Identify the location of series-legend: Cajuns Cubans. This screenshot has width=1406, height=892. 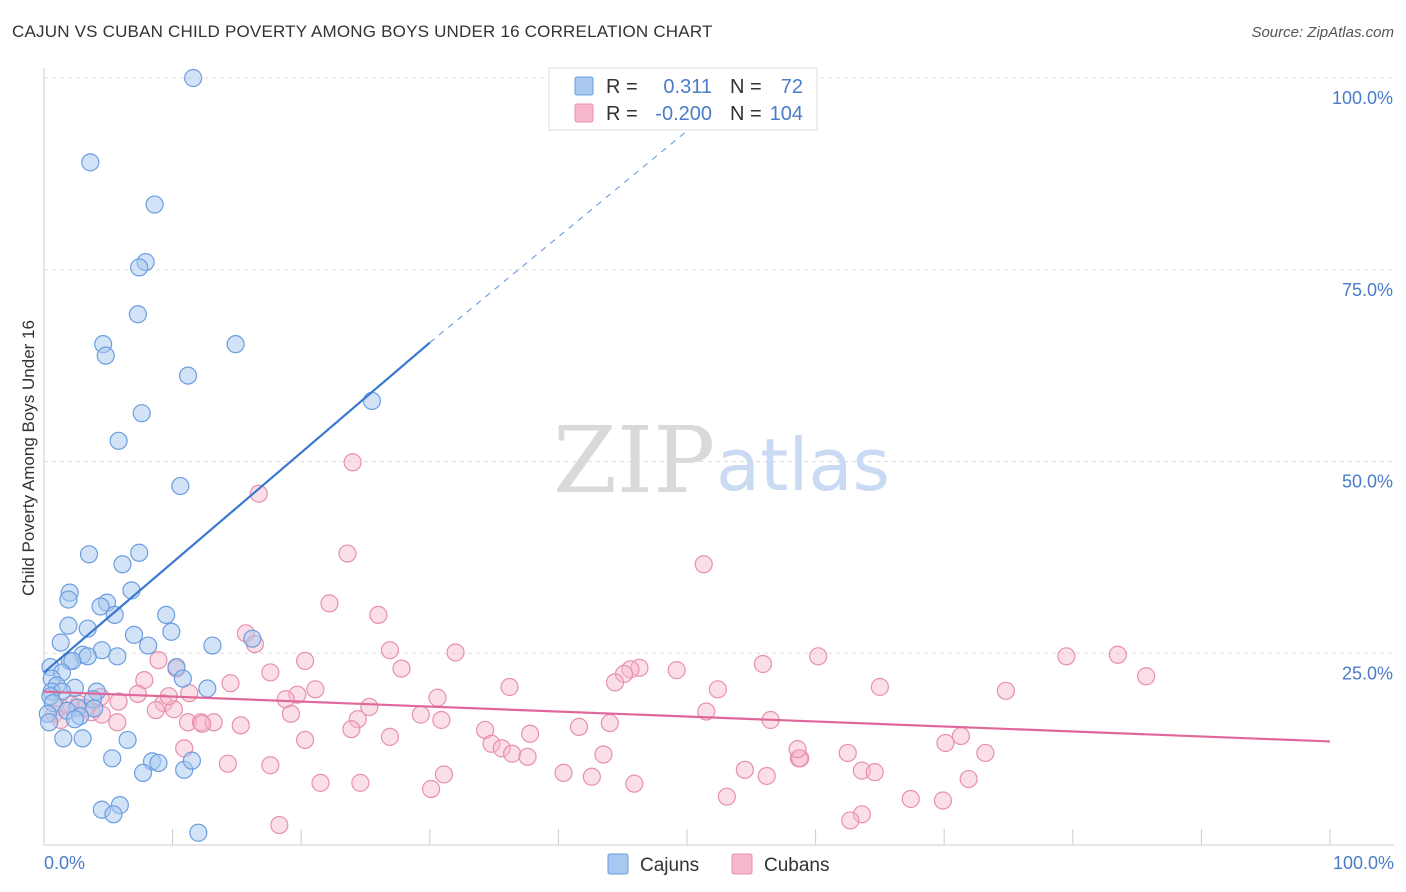
(718, 864).